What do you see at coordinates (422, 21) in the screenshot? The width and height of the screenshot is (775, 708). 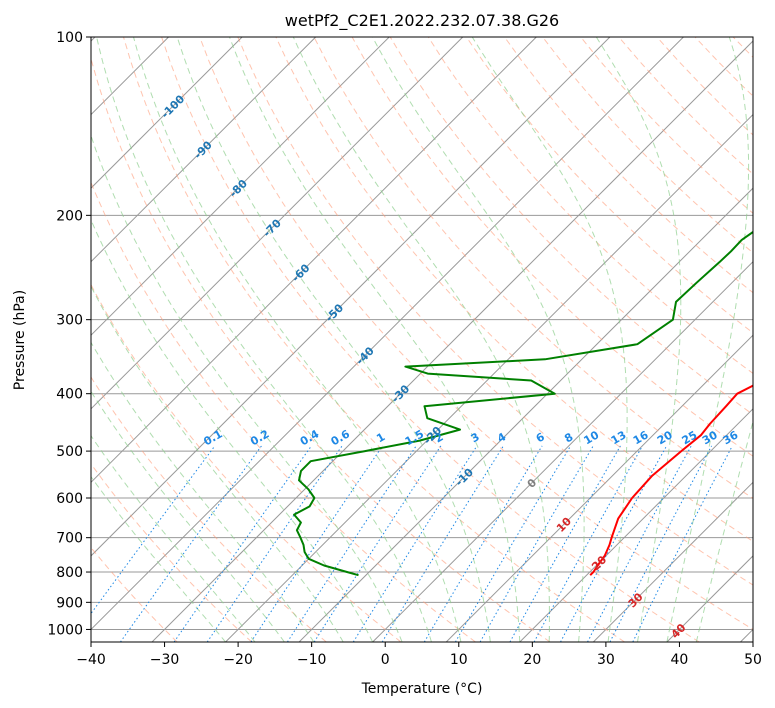 I see `chart-title: wetPf2_C2E1.2022.232.07.38.G26` at bounding box center [422, 21].